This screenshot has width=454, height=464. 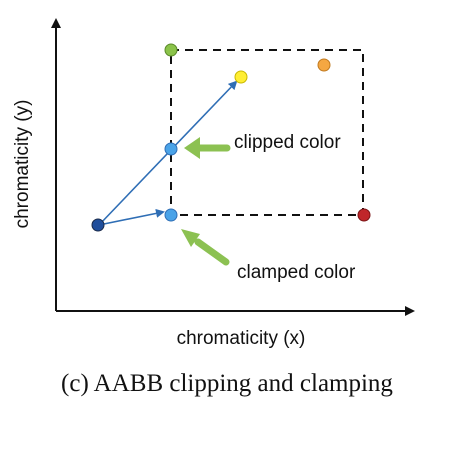 What do you see at coordinates (227, 383) in the screenshot?
I see `figure-caption: (c) AABB clipping and clamping` at bounding box center [227, 383].